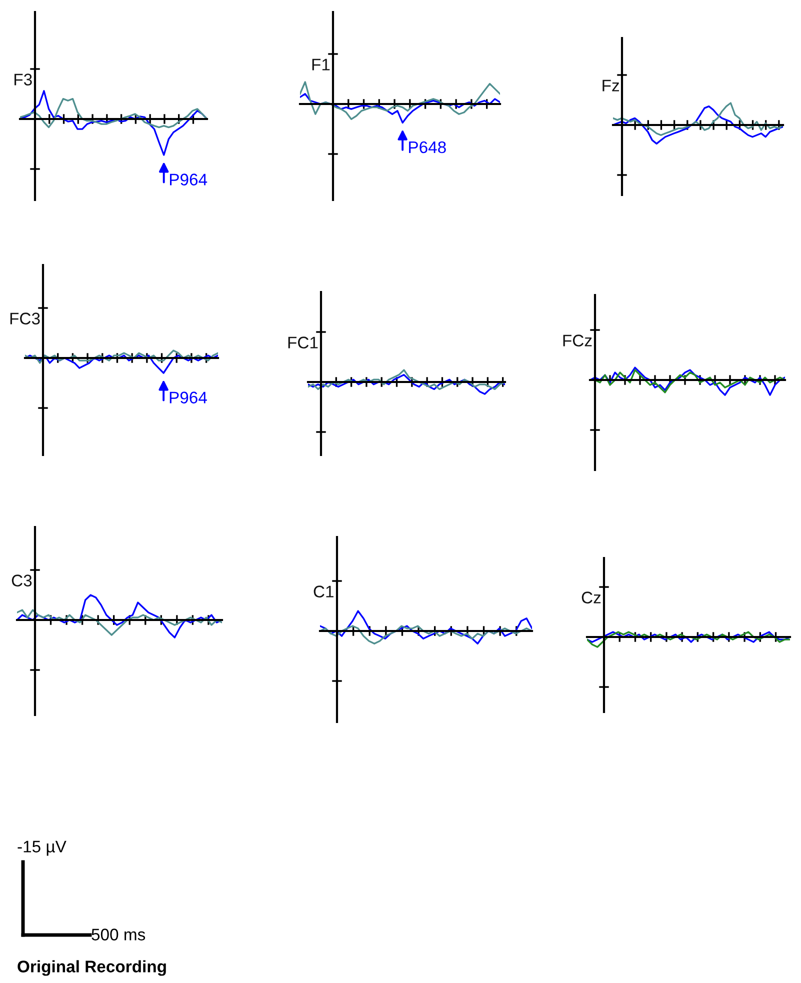 The height and width of the screenshot is (983, 801). Describe the element at coordinates (577, 340) in the screenshot. I see `chart-title: FCz` at that location.